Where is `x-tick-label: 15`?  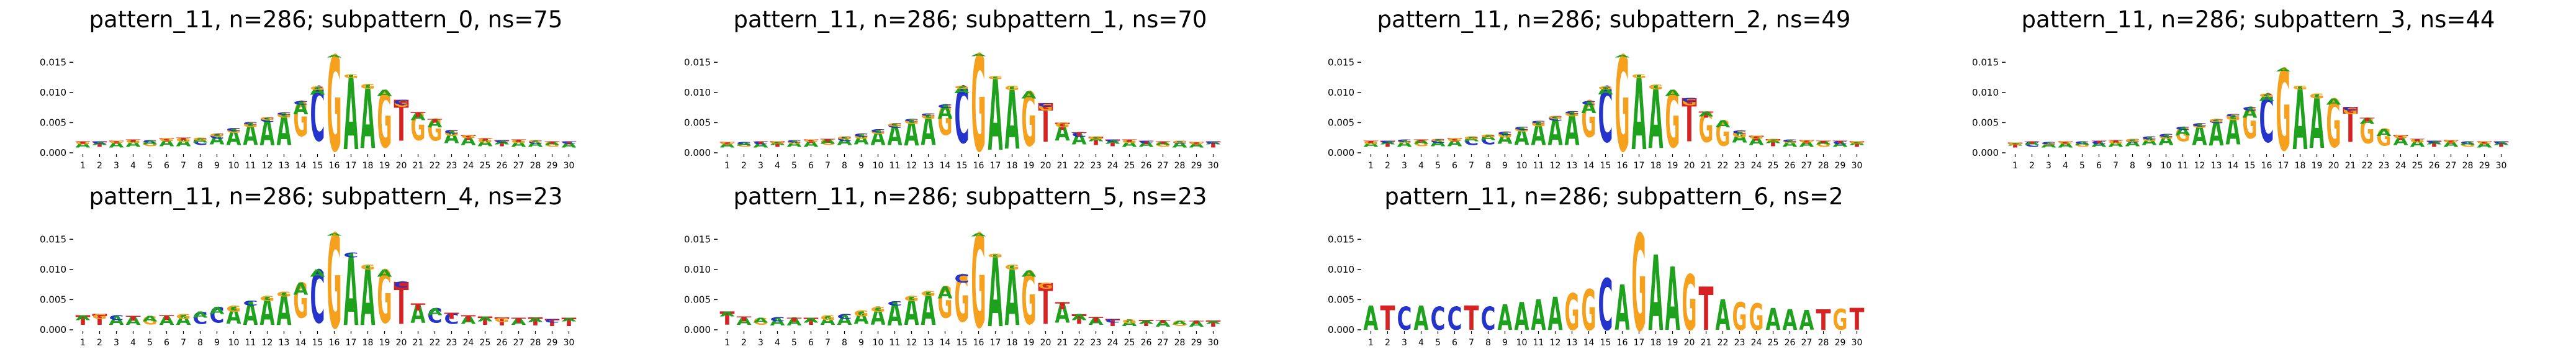 x-tick-label: 15 is located at coordinates (1605, 166).